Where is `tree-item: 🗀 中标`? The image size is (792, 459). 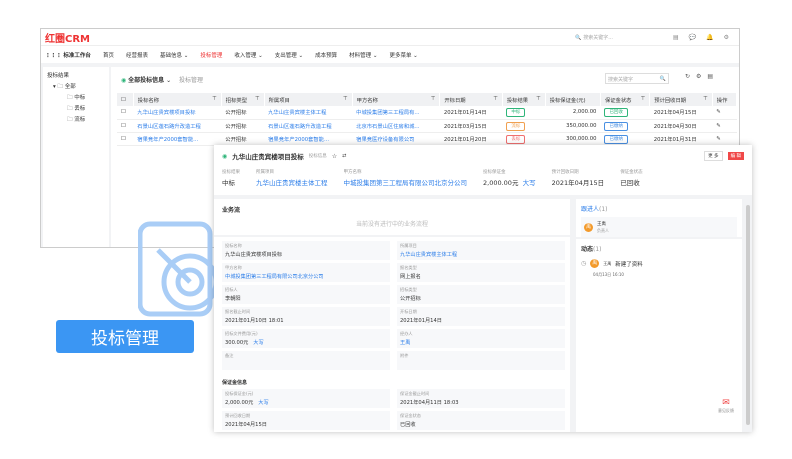 tree-item: 🗀 中标 is located at coordinates (76, 98).